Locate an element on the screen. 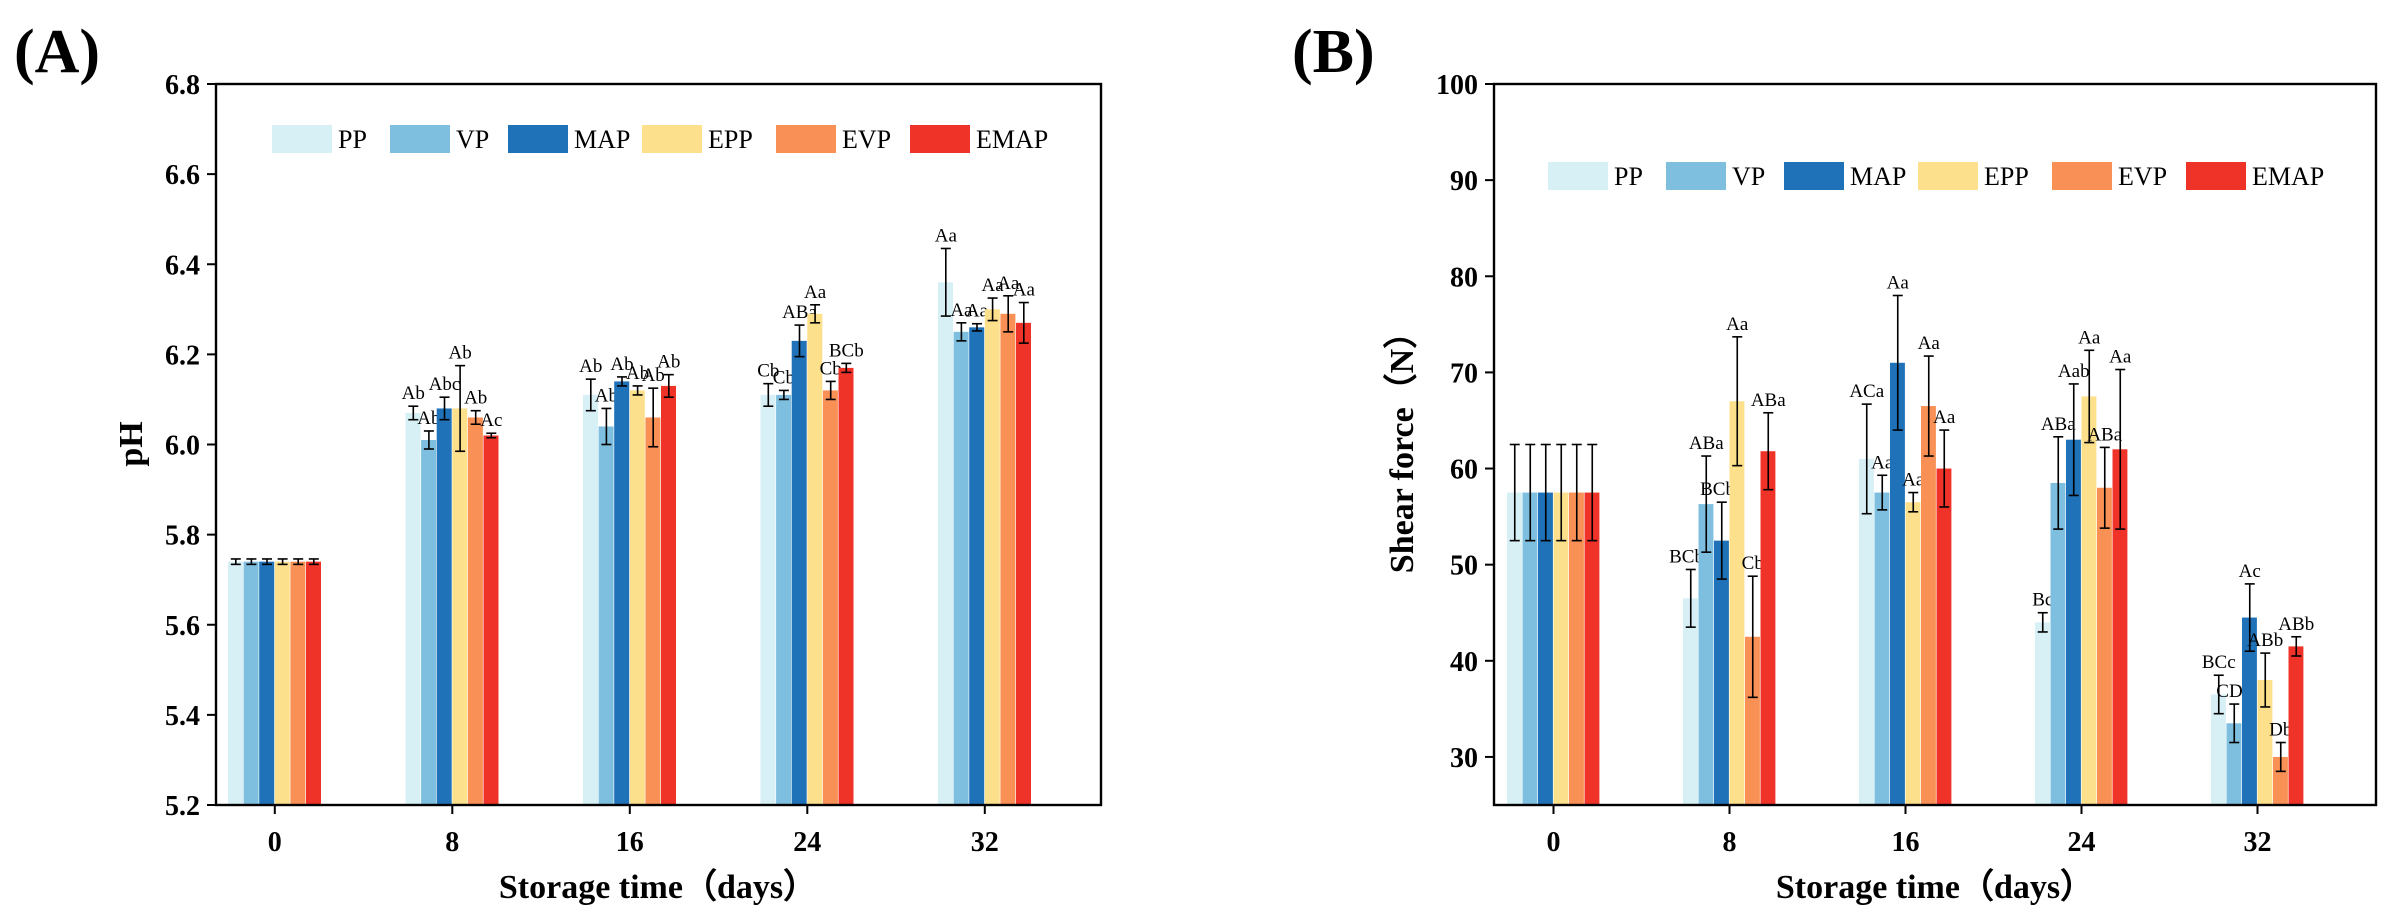 The height and width of the screenshot is (917, 2402). panel-b-x-tick-label: 8 is located at coordinates (1730, 842).